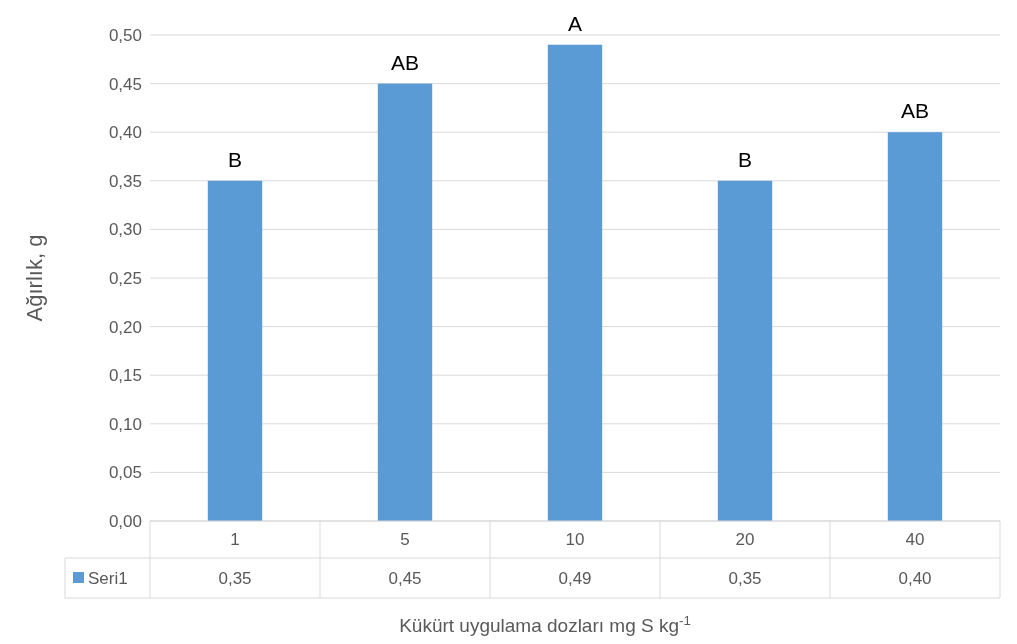 This screenshot has height=644, width=1017. Describe the element at coordinates (545, 624) in the screenshot. I see `x-axis-title: Kükürt uygulama dozları mg S kg$^{-1}$` at that location.